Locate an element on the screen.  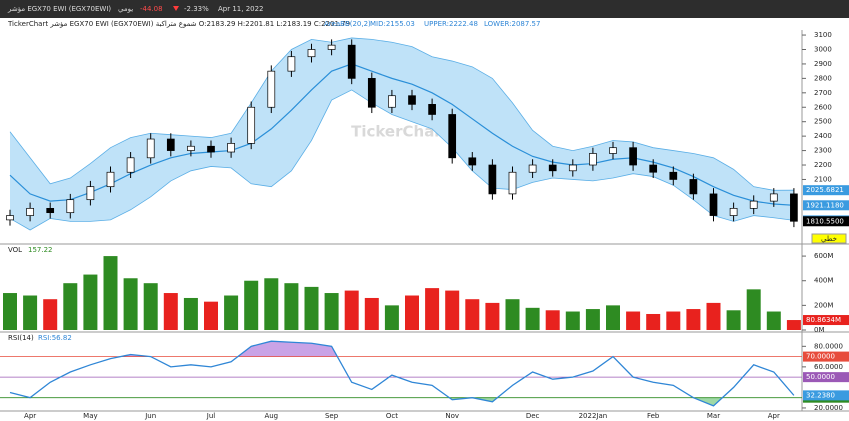
x-tick-label: 2022Jan is located at coordinates (593, 416).